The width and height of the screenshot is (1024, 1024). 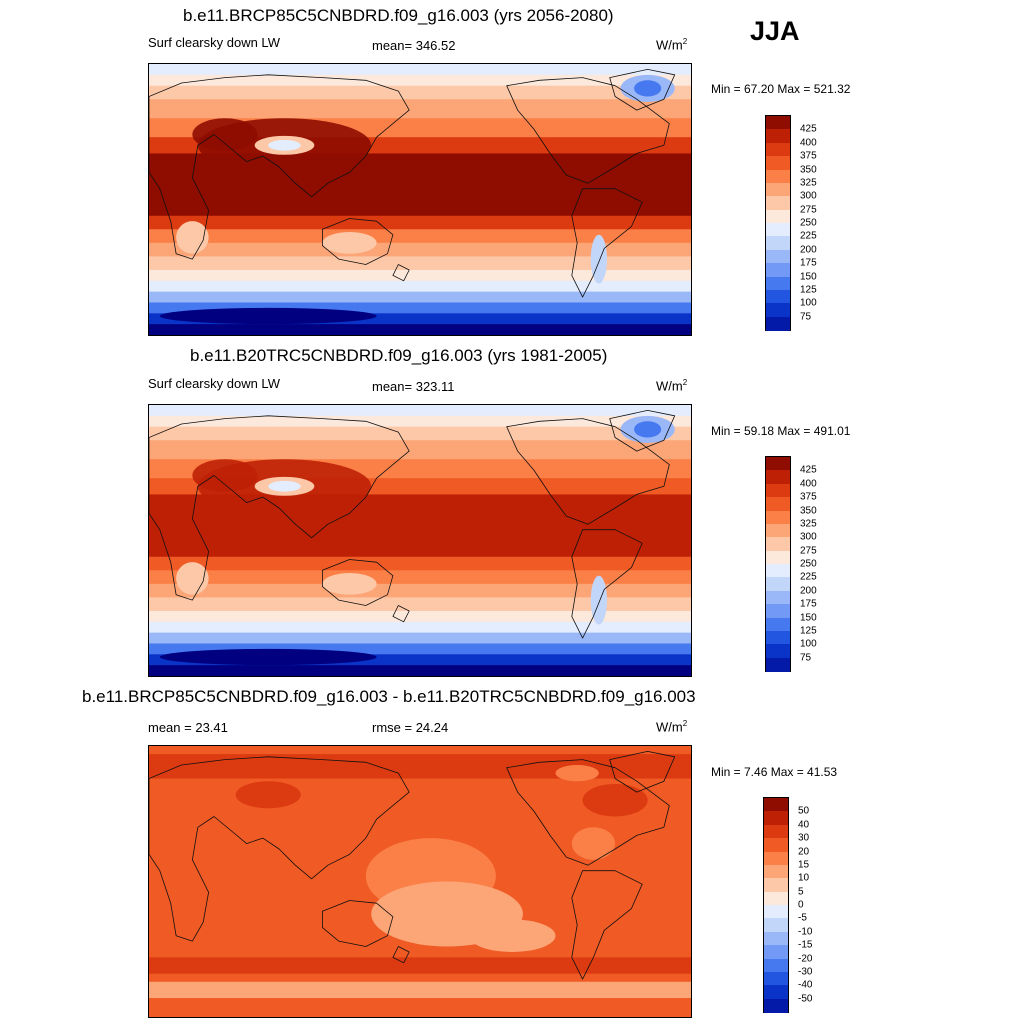 What do you see at coordinates (805, 945) in the screenshot?
I see `panel3-colorbar-tick-label: -15` at bounding box center [805, 945].